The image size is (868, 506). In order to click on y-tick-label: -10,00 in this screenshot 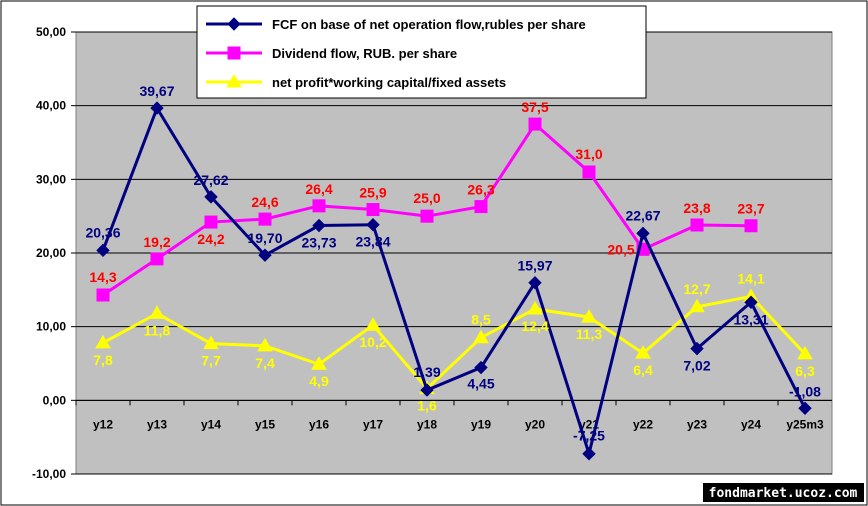, I will do `click(49, 474)`.